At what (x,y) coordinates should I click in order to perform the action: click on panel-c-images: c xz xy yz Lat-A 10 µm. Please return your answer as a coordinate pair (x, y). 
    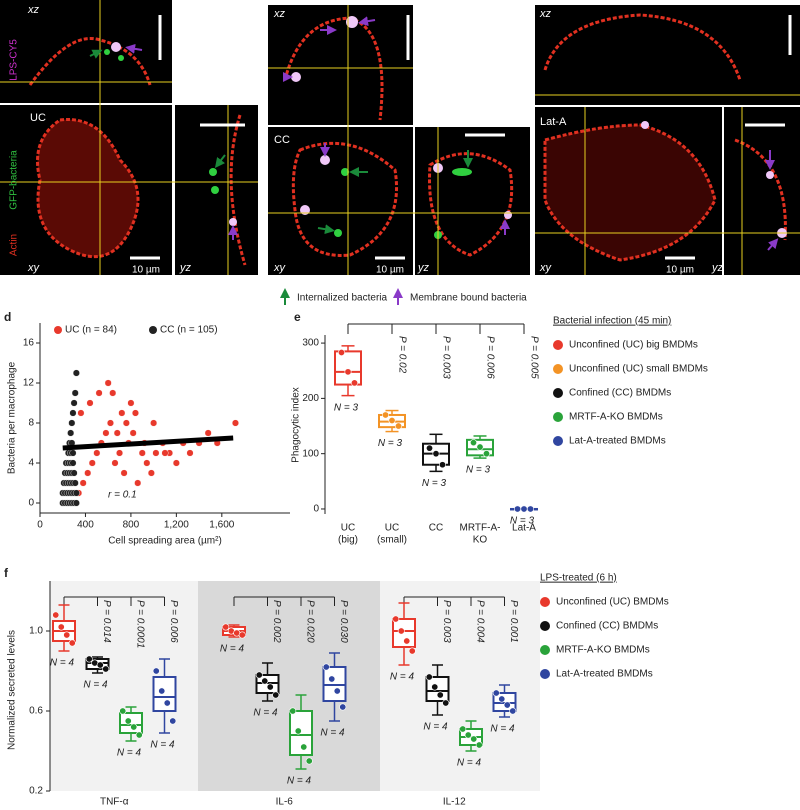
    Looking at the image, I should click on (667, 138).